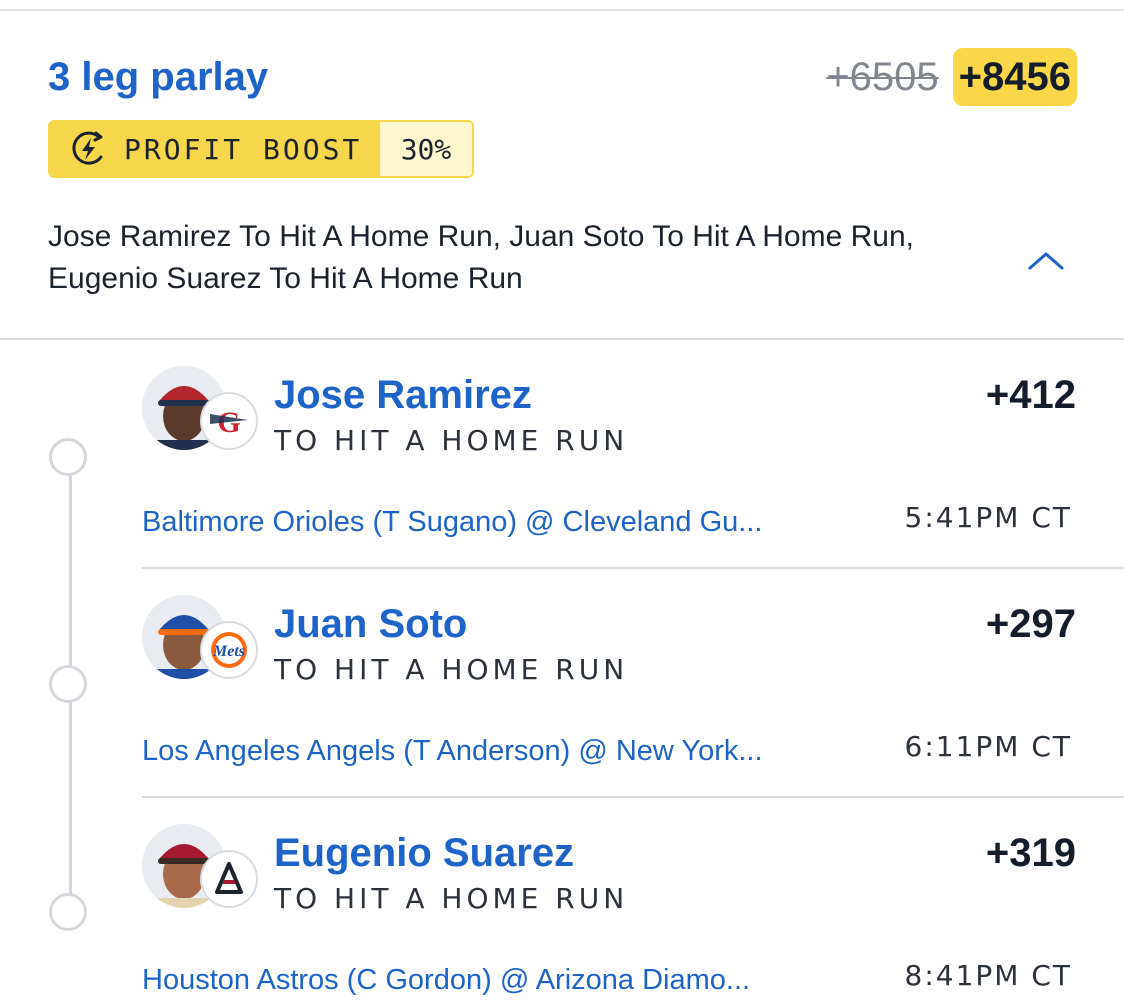  What do you see at coordinates (1046, 259) in the screenshot?
I see `chevron-up-icon` at bounding box center [1046, 259].